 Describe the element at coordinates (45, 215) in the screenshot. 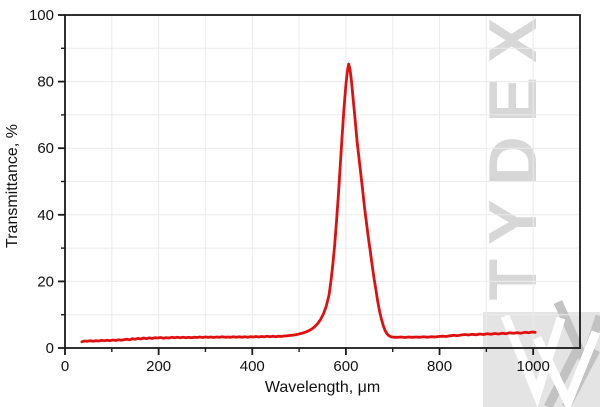

I see `y-tick-label: 40` at that location.